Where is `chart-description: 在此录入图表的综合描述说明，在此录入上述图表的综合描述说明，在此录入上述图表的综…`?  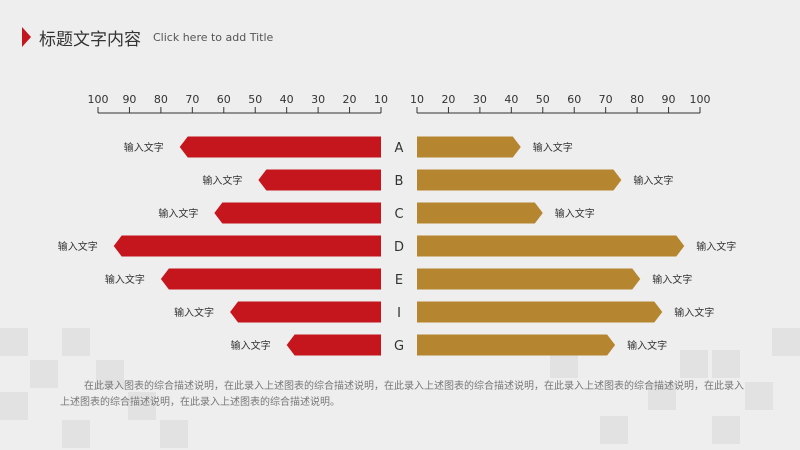 chart-description: 在此录入图表的综合描述说明，在此录入上述图表的综合描述说明，在此录入上述图表的综… is located at coordinates (402, 394).